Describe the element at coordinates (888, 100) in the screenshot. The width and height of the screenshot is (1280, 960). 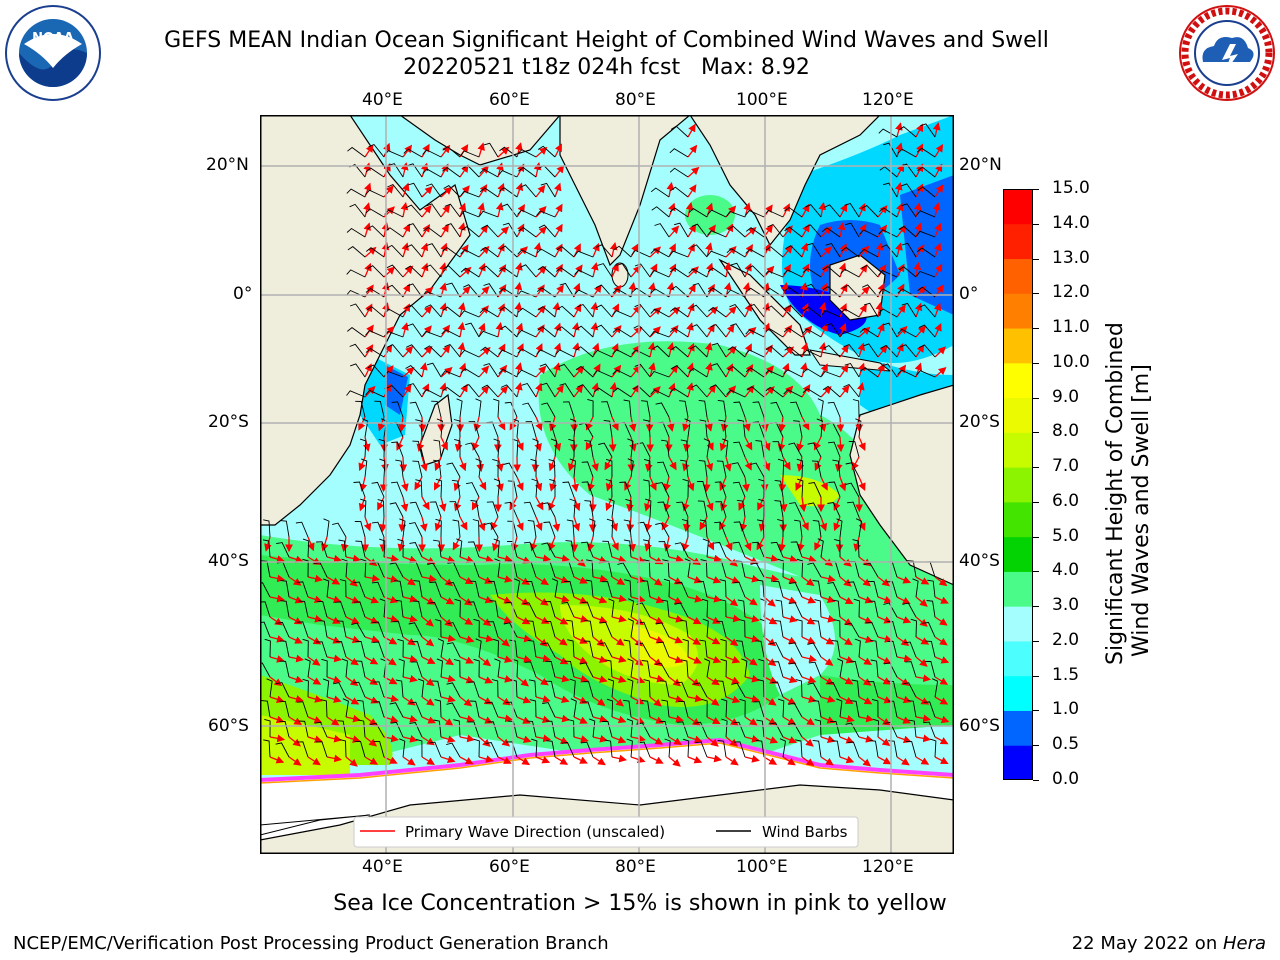
I see `lon-tick-top-120e: 120°E` at that location.